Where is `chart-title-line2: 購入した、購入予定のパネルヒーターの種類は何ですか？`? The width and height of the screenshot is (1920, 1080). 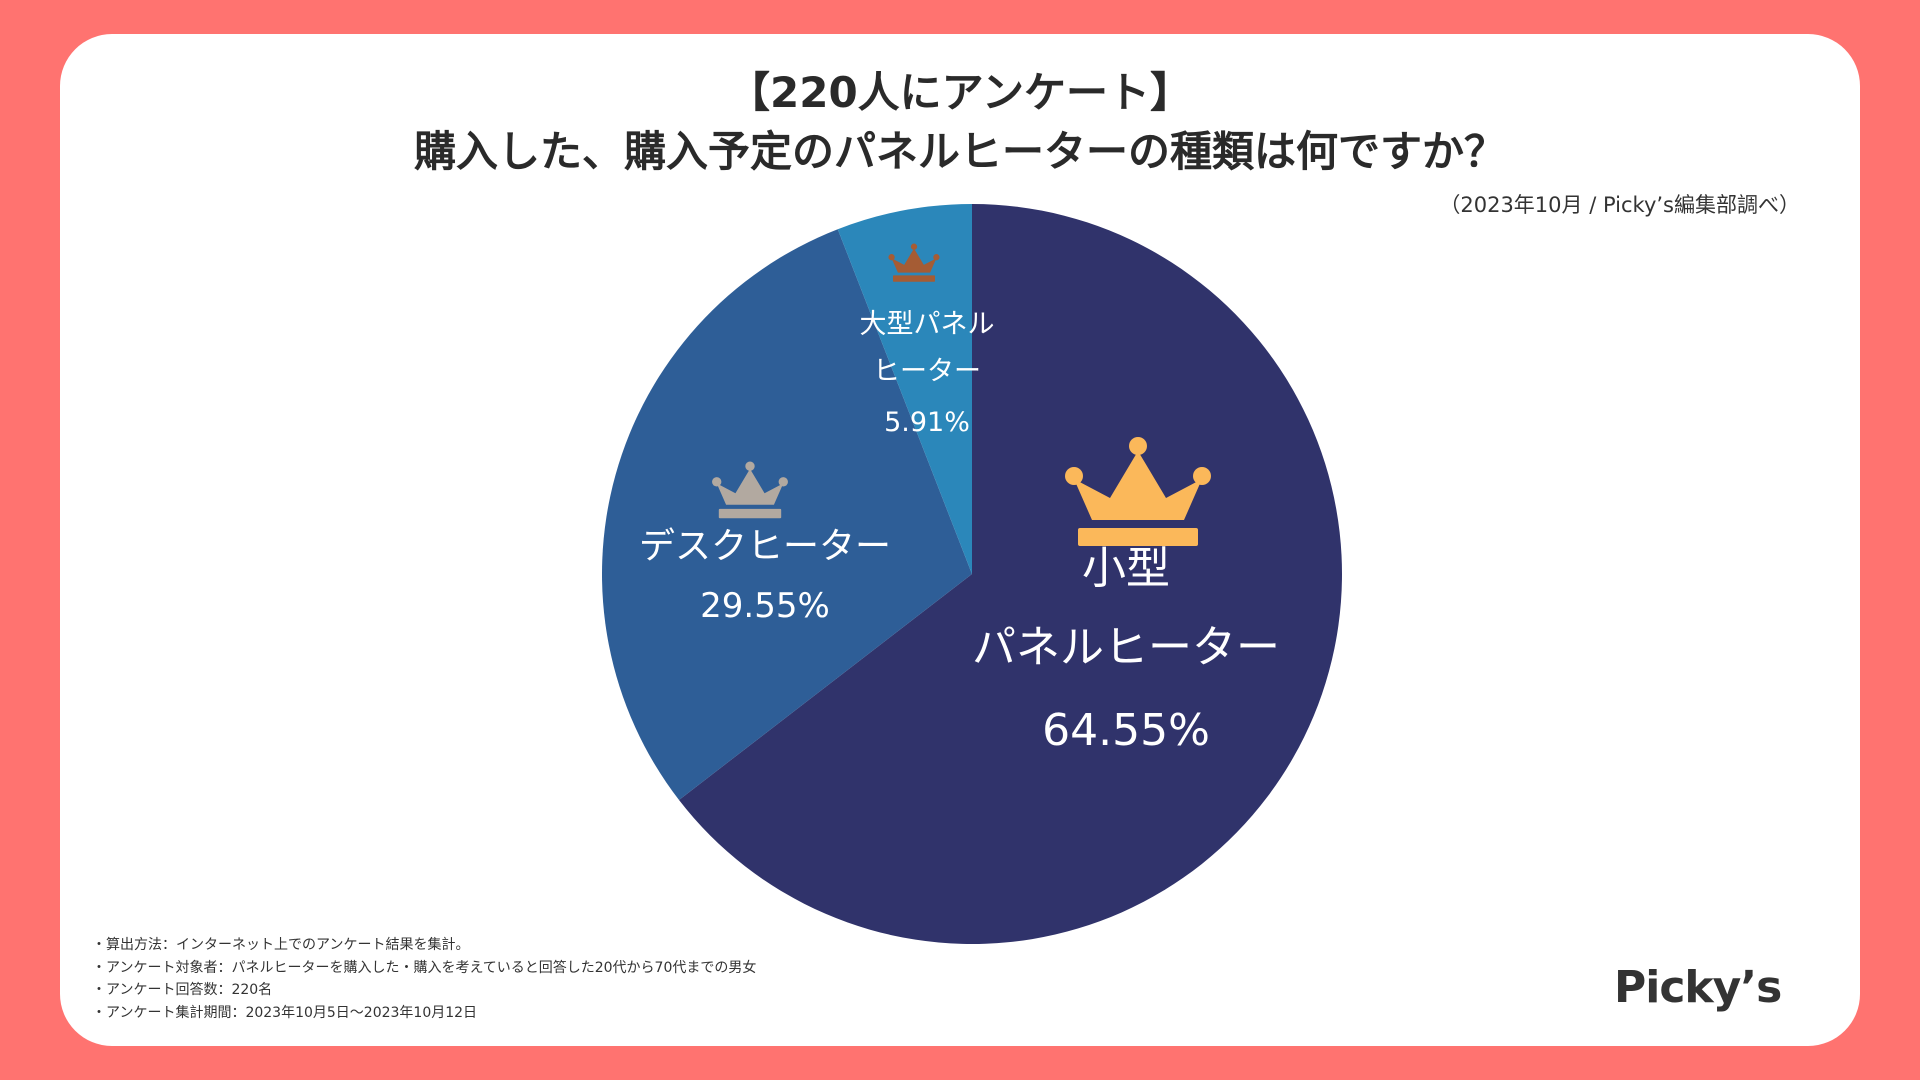
chart-title-line2: 購入した、購入予定のパネルヒーターの種類は何ですか？ is located at coordinates (959, 151).